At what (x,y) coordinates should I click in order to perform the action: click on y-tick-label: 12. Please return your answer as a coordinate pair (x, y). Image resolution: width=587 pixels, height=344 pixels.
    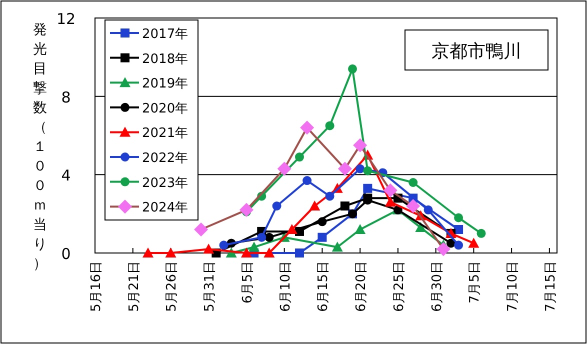
    Looking at the image, I should click on (66, 19).